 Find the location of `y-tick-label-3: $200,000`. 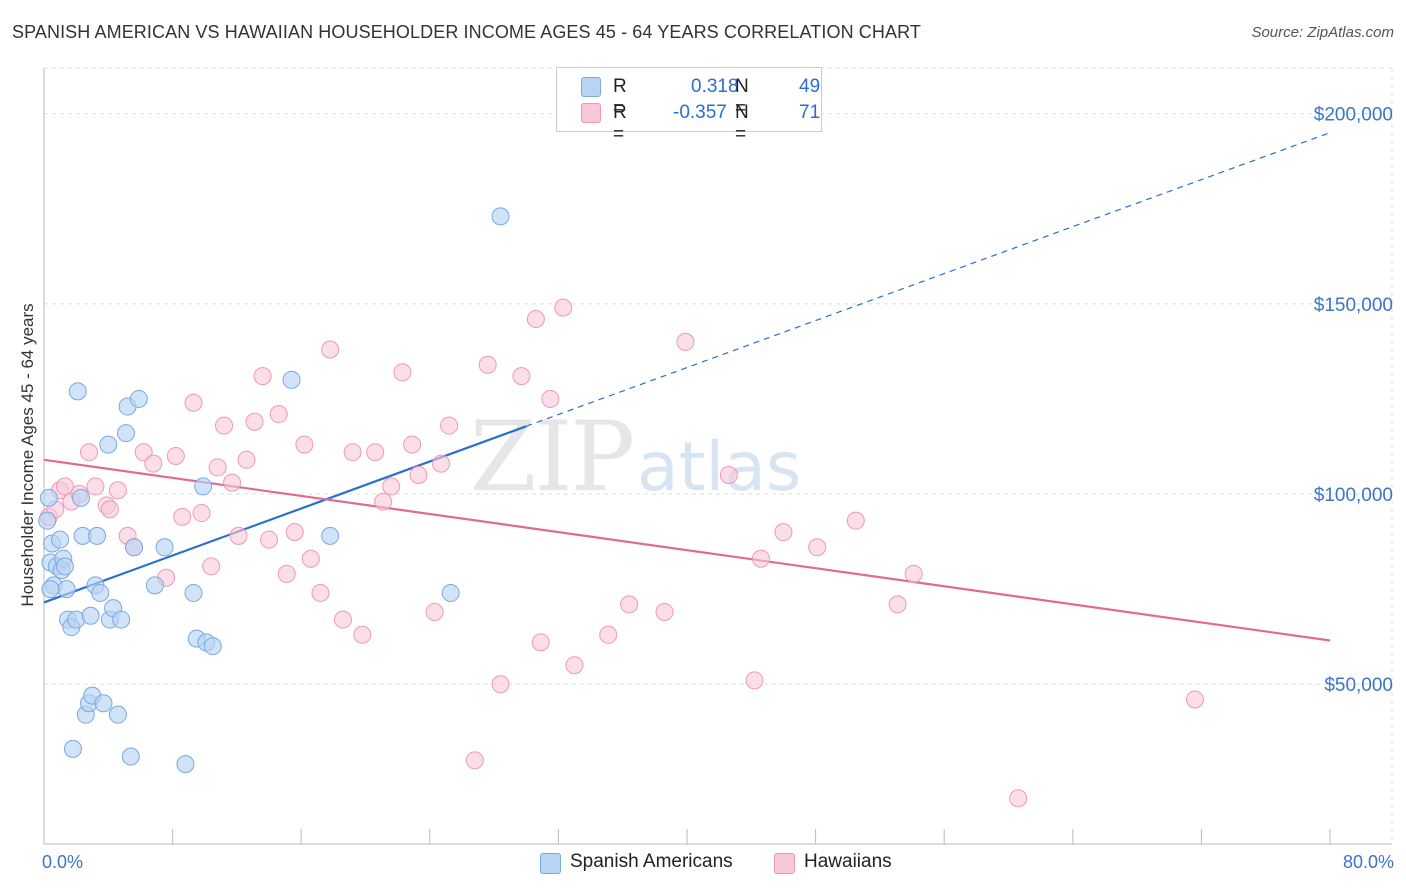

y-tick-label-3: $200,000 is located at coordinates (1353, 115).